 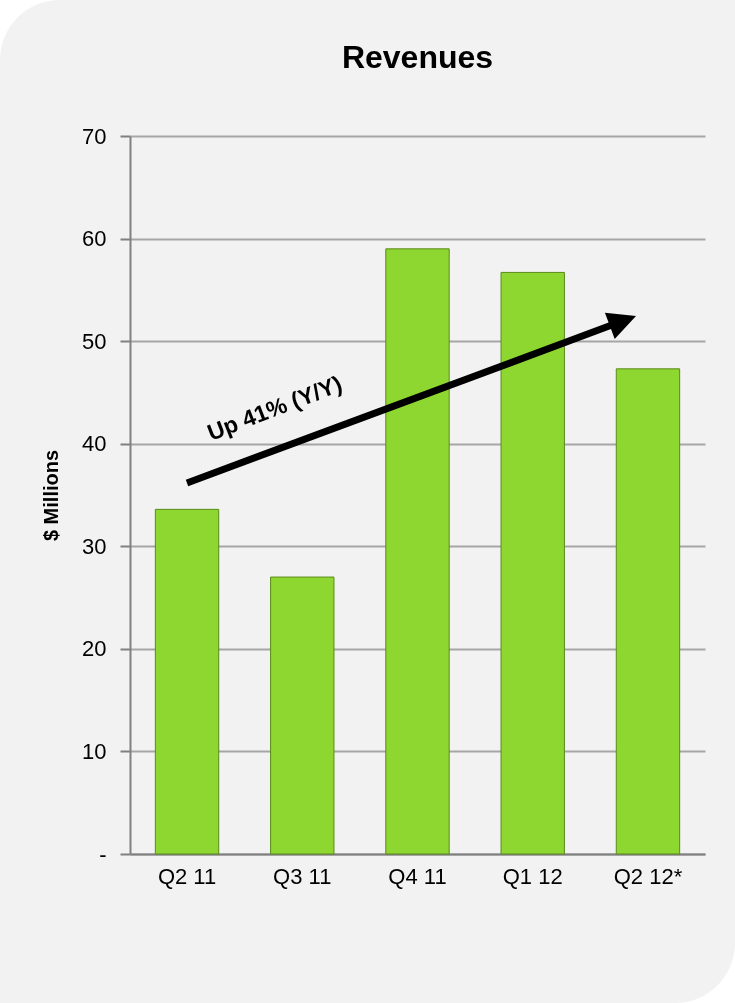 I want to click on annotation: Up 41% (Y/Y), so click(x=274, y=408).